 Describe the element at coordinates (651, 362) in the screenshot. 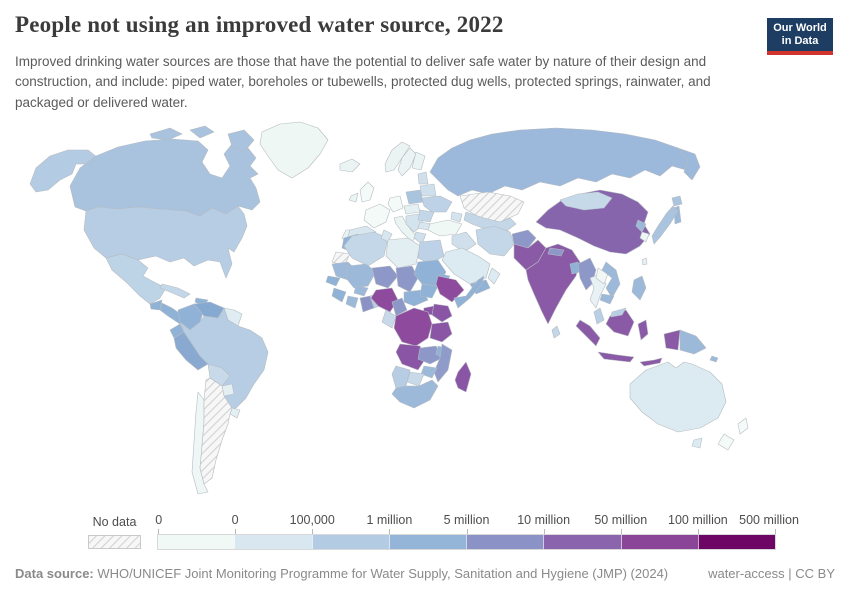

I see `country-indonesia-islands` at that location.